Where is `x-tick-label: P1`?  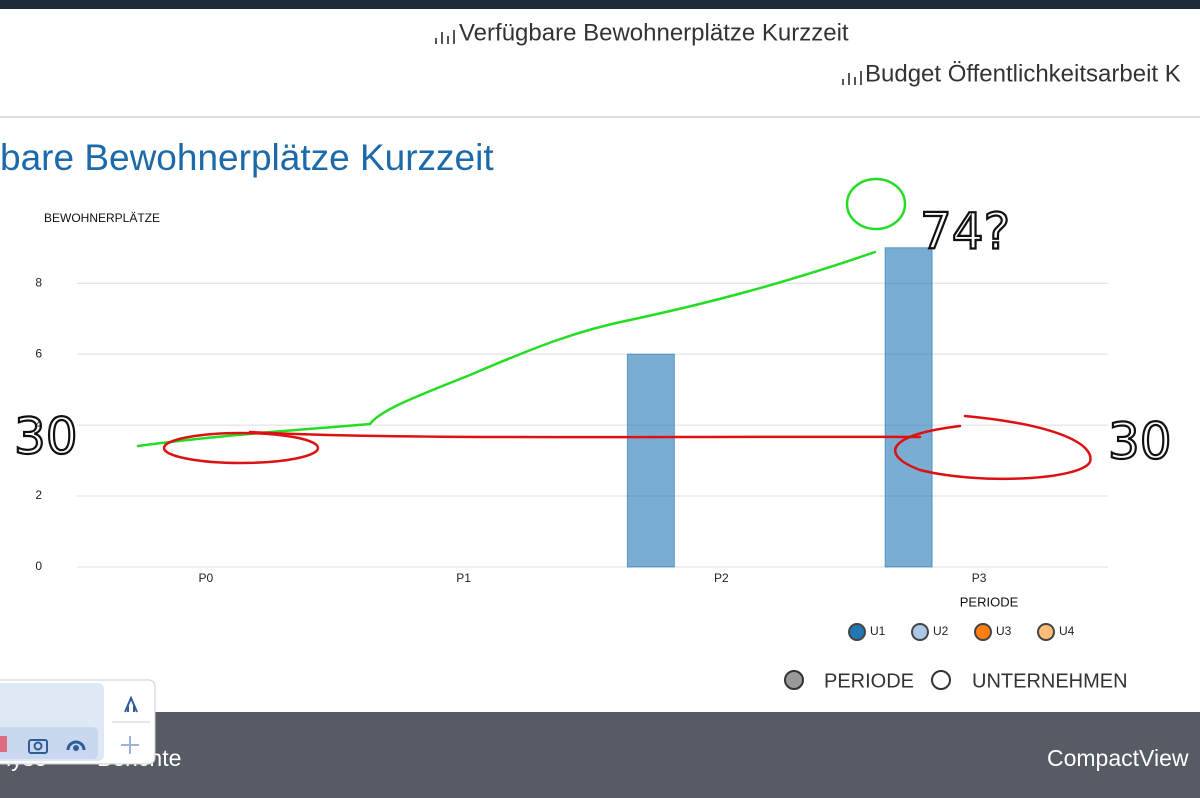
x-tick-label: P1 is located at coordinates (463, 578).